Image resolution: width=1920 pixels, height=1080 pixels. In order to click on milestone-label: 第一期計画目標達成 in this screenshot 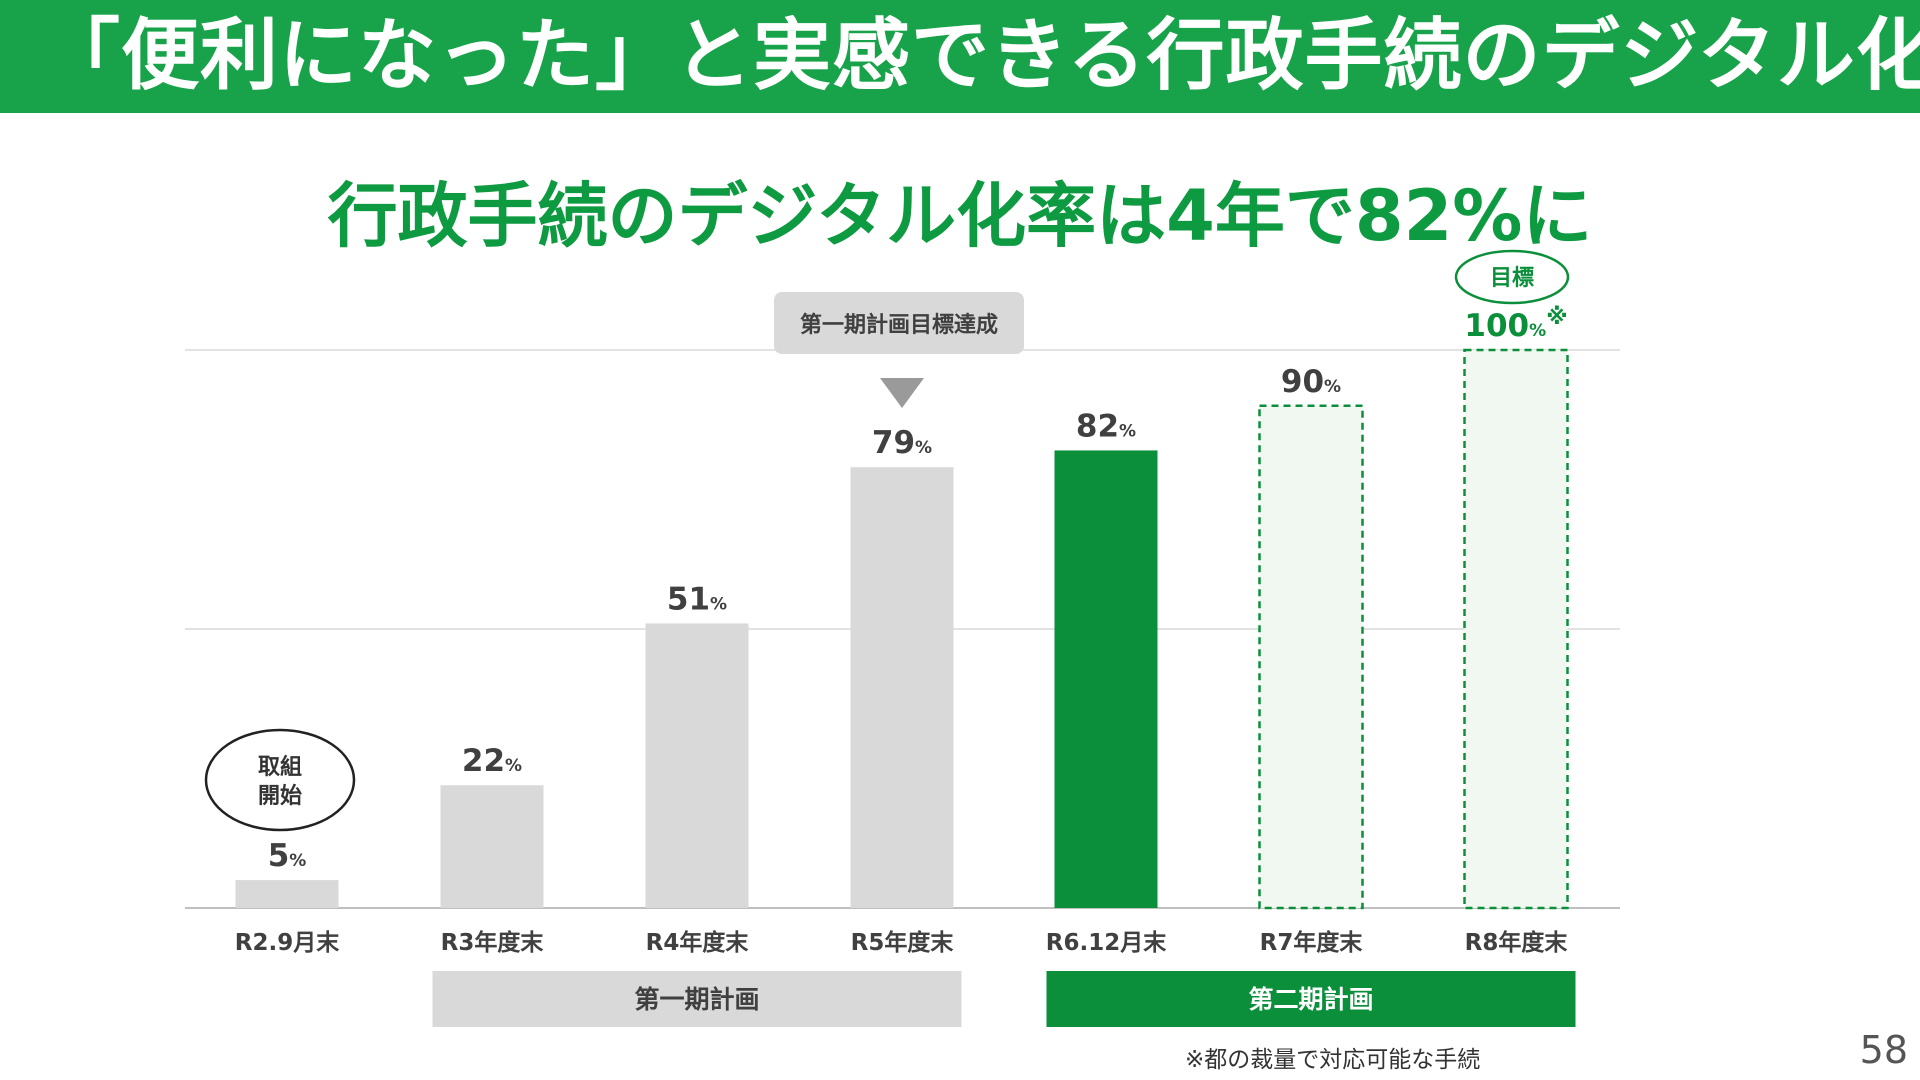, I will do `click(899, 325)`.